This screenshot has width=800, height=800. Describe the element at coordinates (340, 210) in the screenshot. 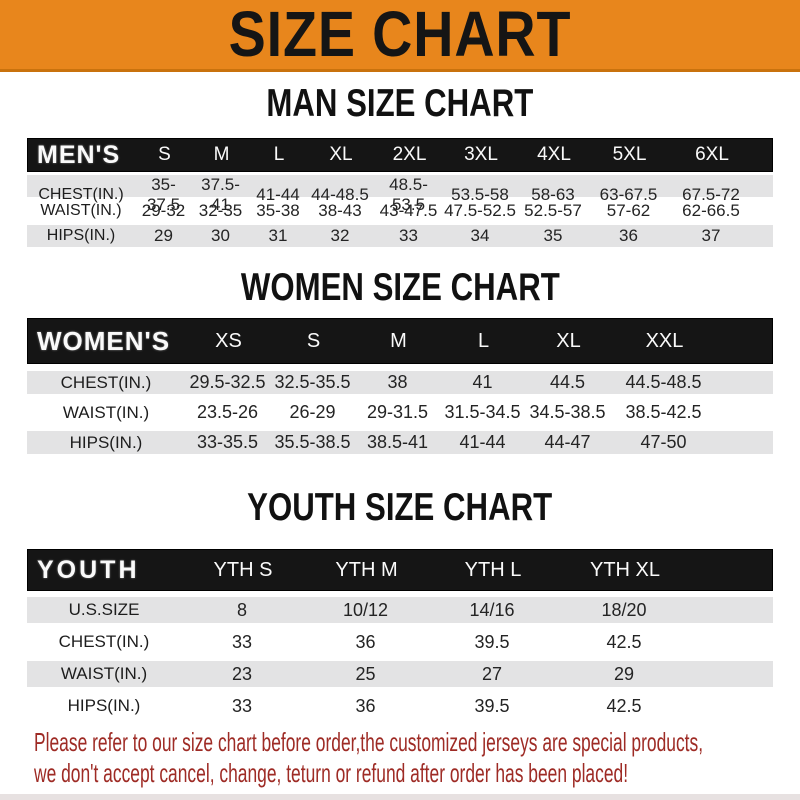

I see `cell-value: 38-43` at that location.